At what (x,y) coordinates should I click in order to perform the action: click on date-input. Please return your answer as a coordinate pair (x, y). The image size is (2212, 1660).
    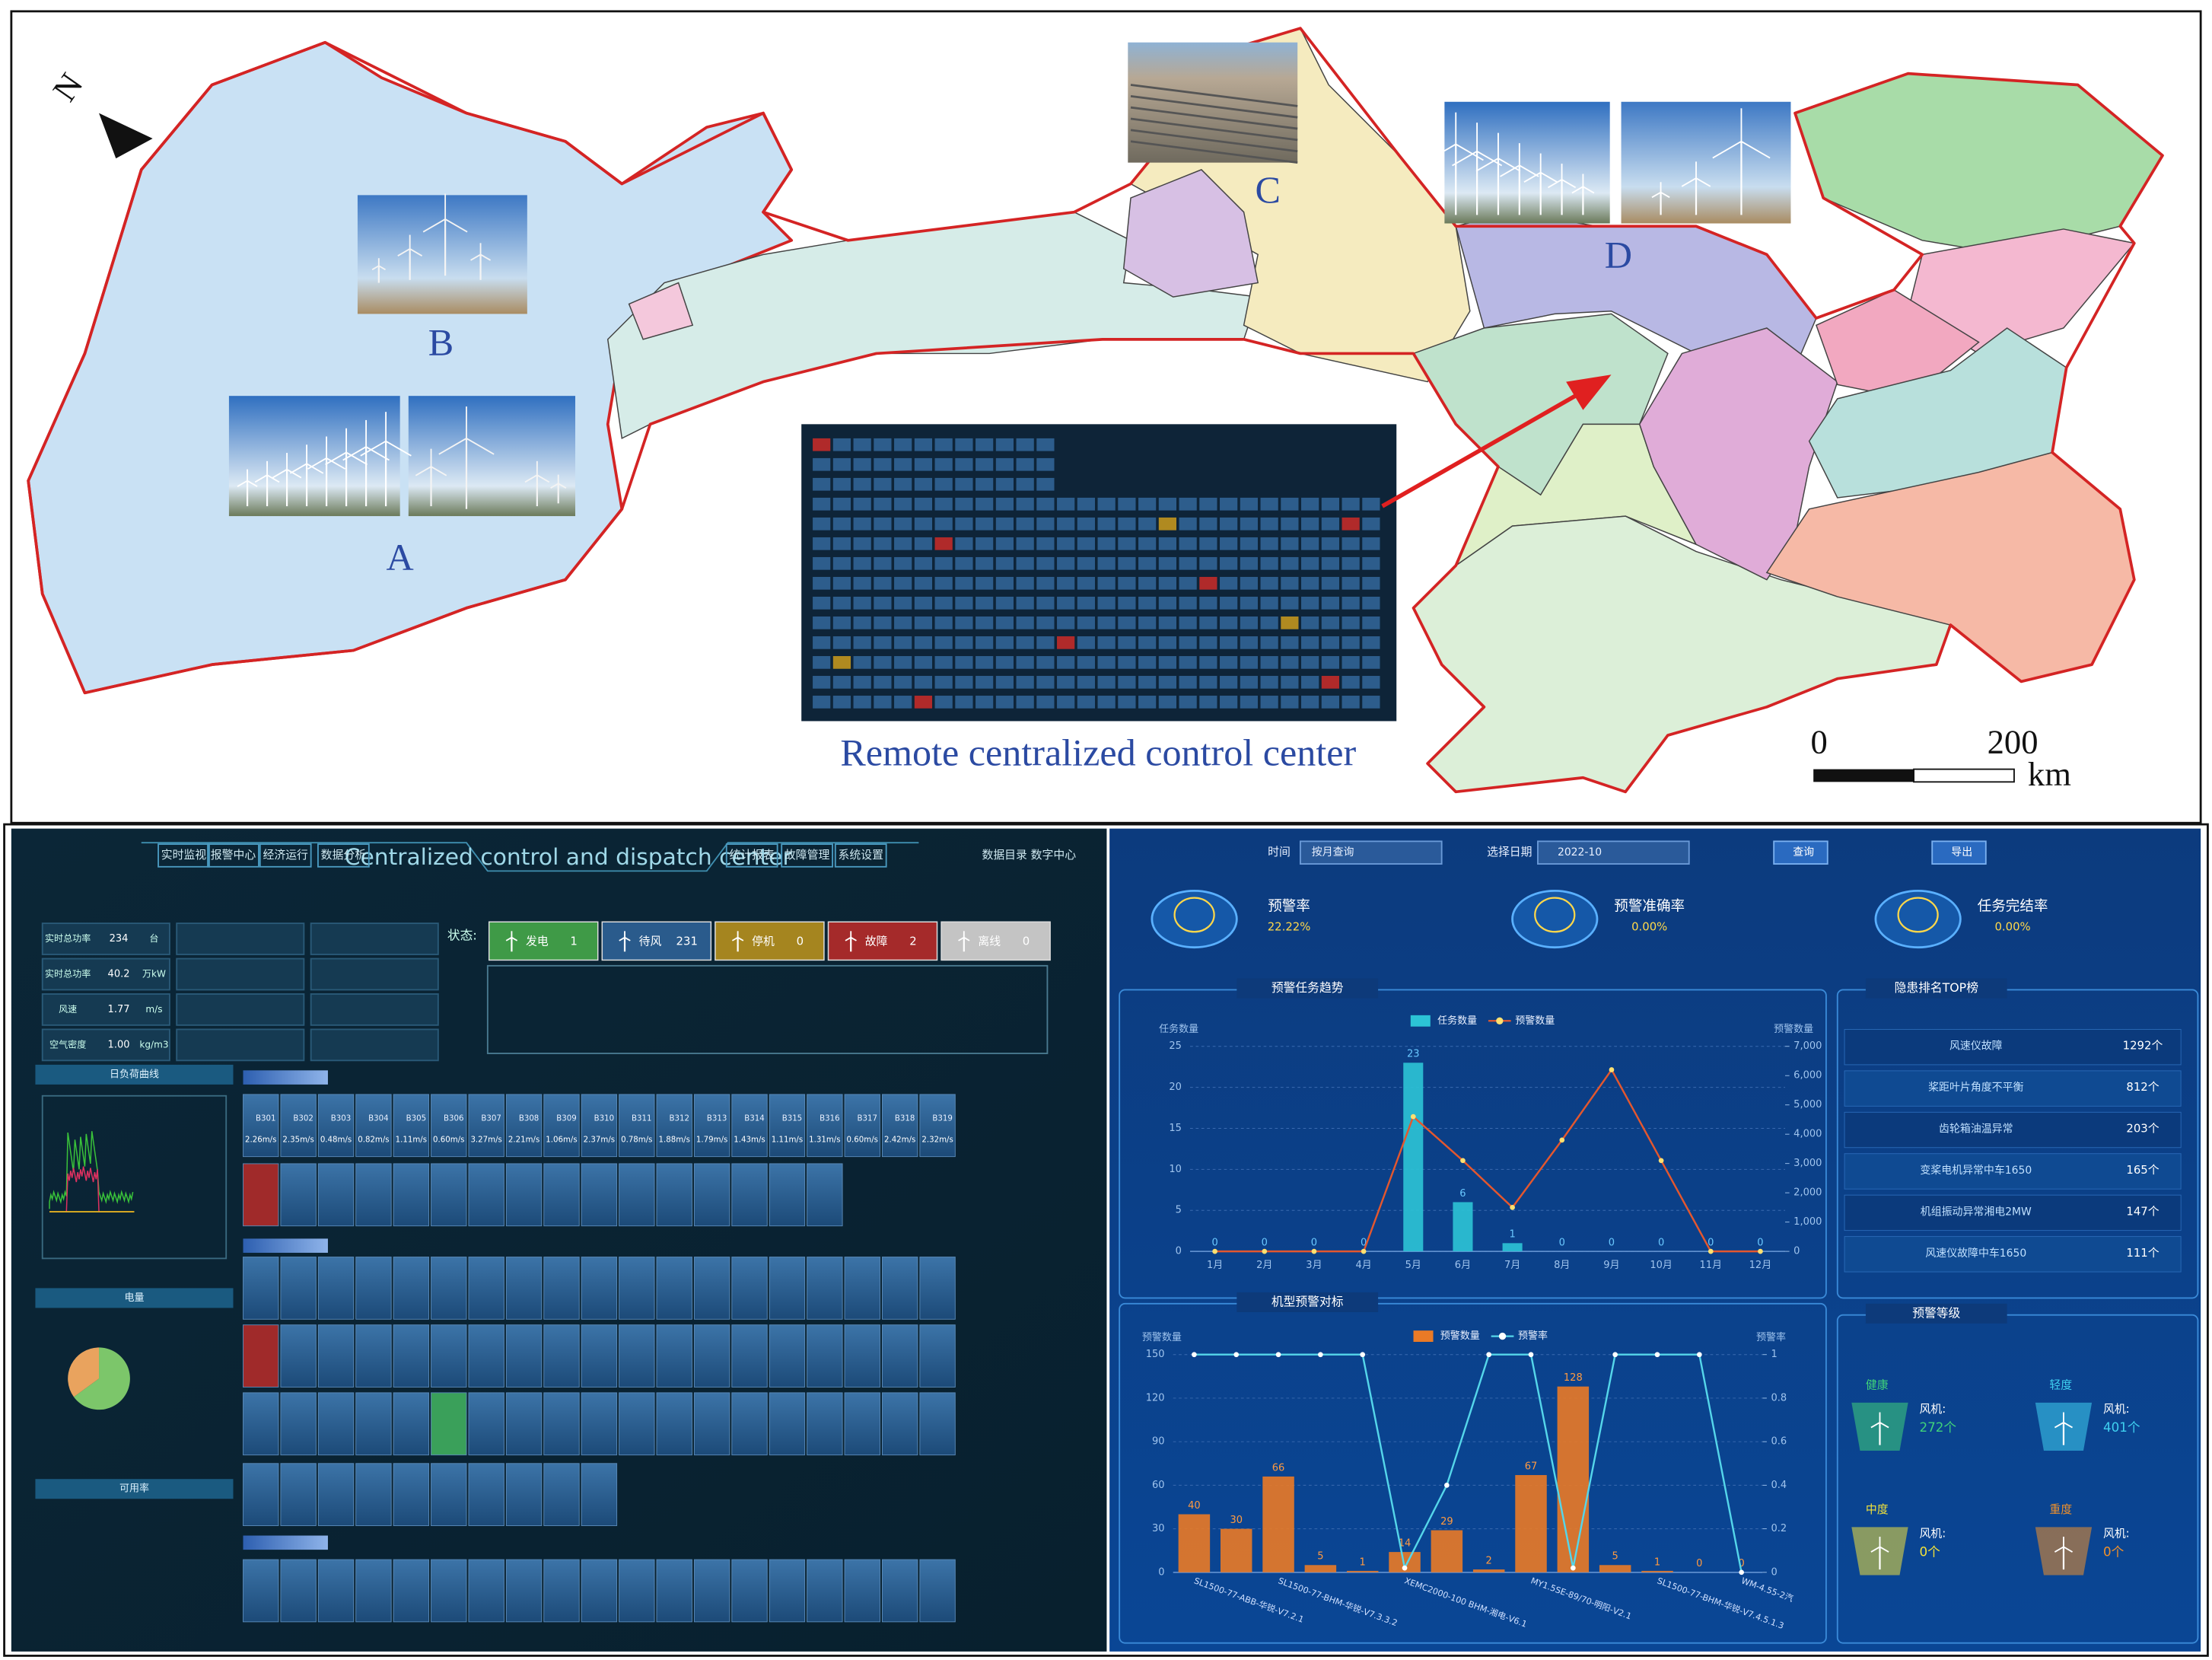
    Looking at the image, I should click on (1613, 853).